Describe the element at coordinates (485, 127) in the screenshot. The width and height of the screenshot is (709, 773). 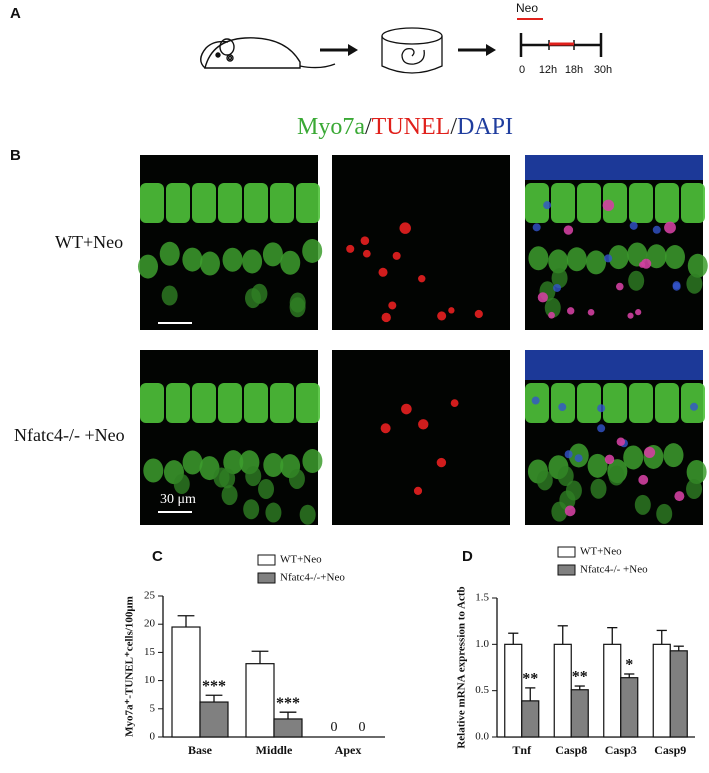
I see `title-part: DAPI` at that location.